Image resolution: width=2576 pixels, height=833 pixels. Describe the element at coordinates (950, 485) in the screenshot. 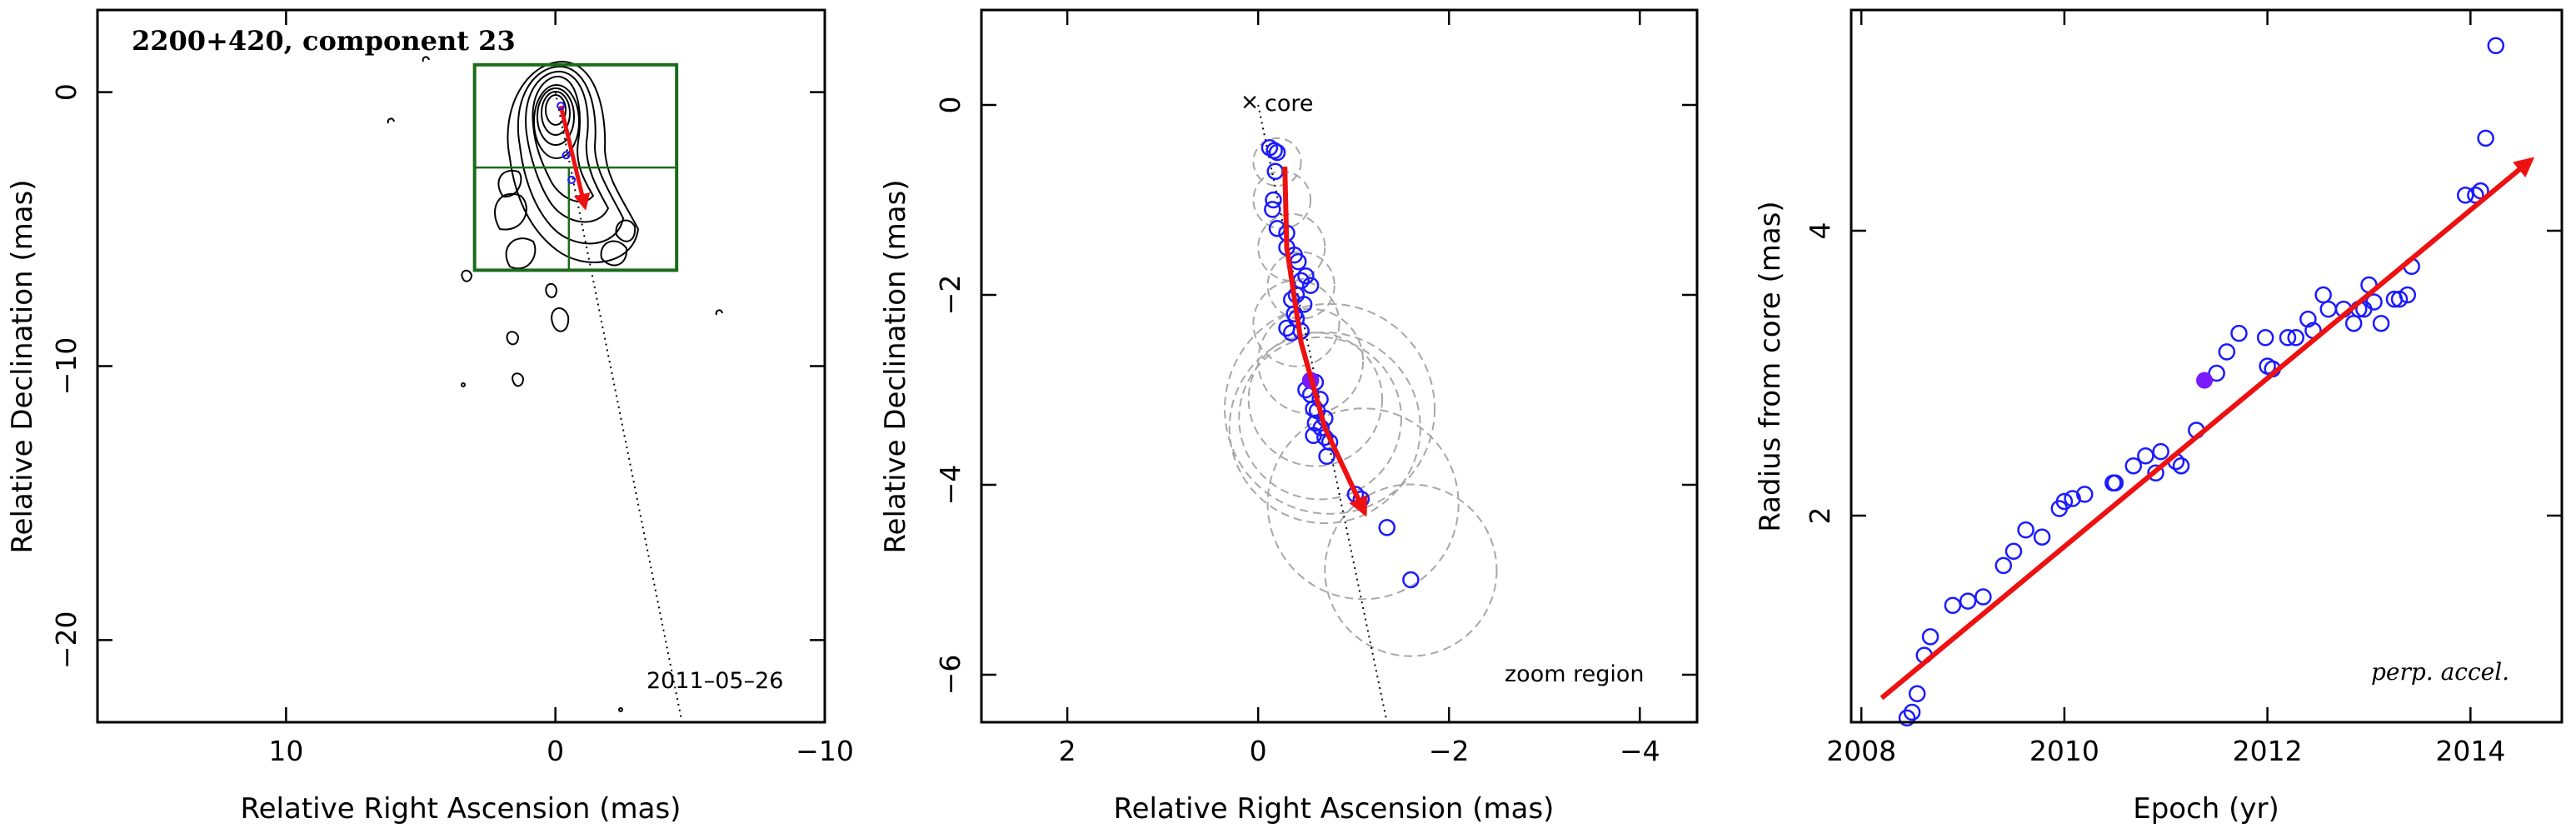

I see `p2-ytick-label: −4` at that location.